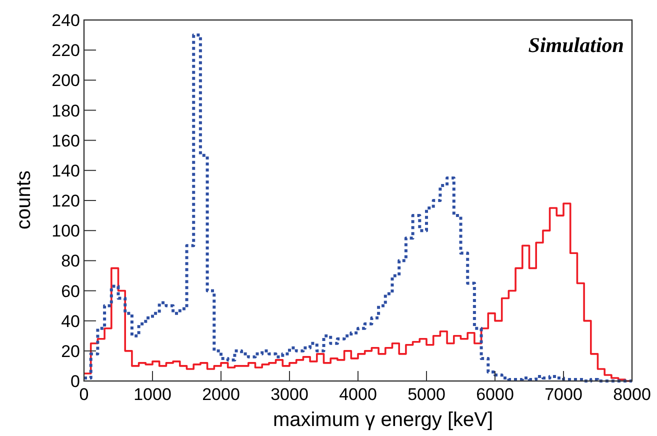 This screenshot has height=436, width=657. Describe the element at coordinates (66, 170) in the screenshot. I see `y-tick-label: 140` at that location.